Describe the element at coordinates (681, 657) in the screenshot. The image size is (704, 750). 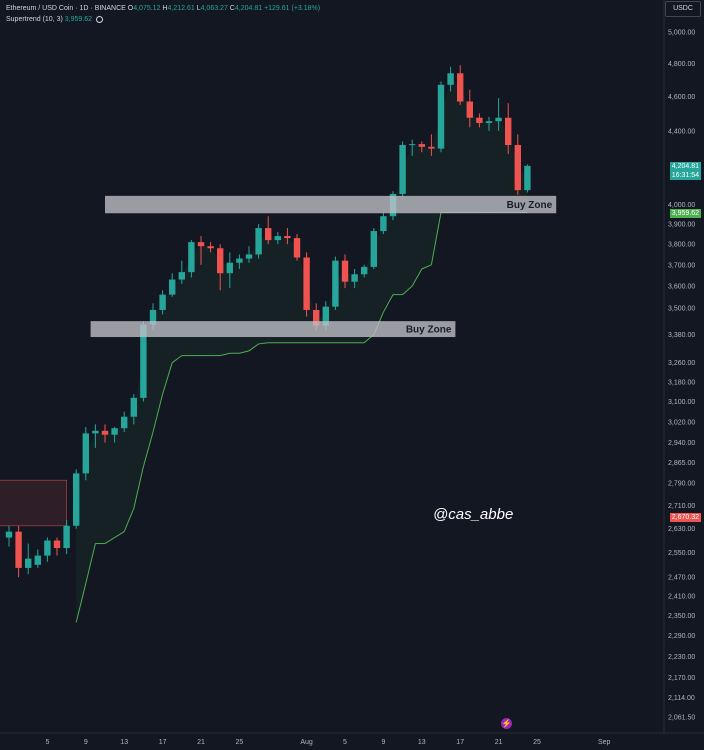
I see `y-tick-label: 2,230.00` at that location.